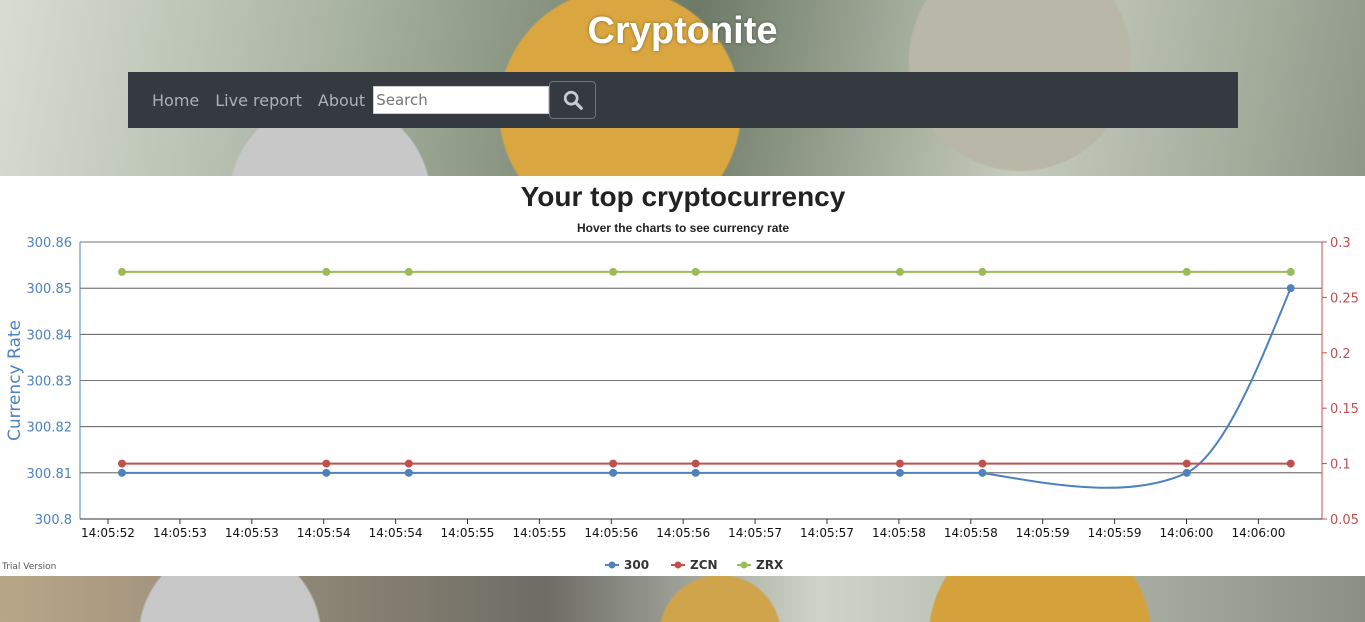 The image size is (1365, 622). Describe the element at coordinates (704, 565) in the screenshot. I see `legend-label-ZCN: ZCN` at that location.